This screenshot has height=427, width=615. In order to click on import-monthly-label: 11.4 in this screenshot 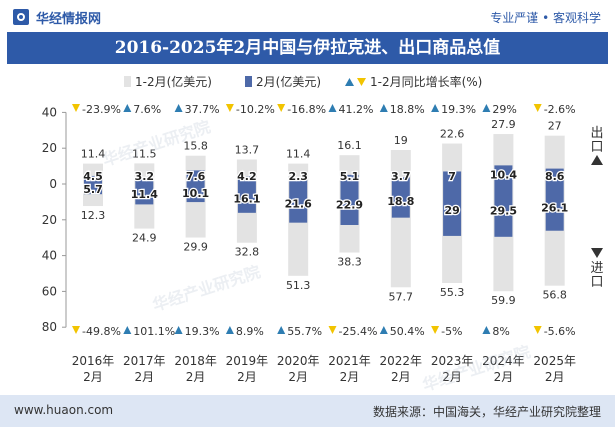, I will do `click(144, 194)`.